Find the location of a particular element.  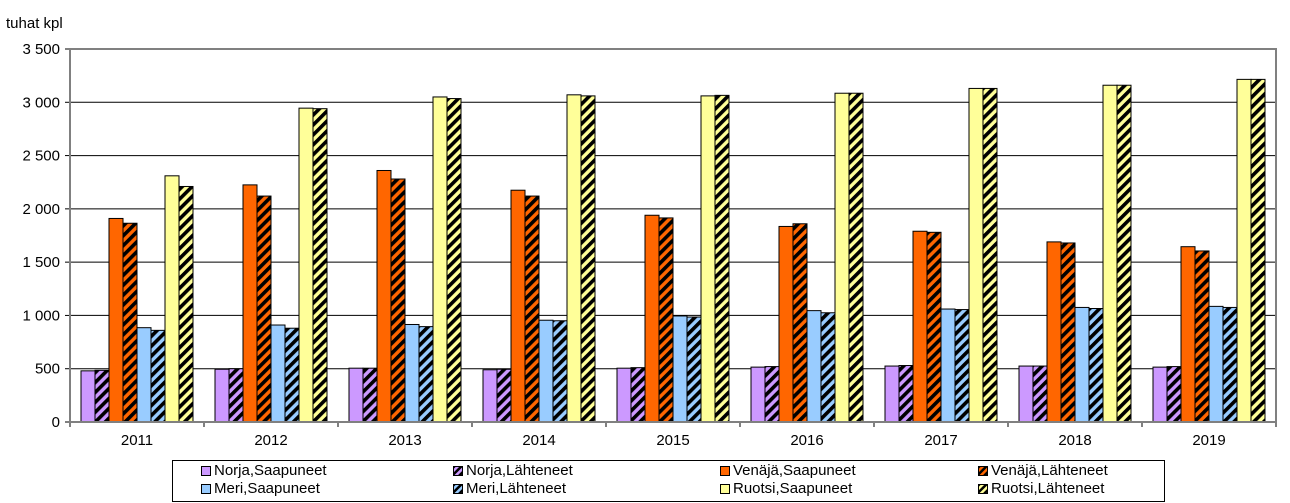

y-tick-label: 2 500 is located at coordinates (41, 156).